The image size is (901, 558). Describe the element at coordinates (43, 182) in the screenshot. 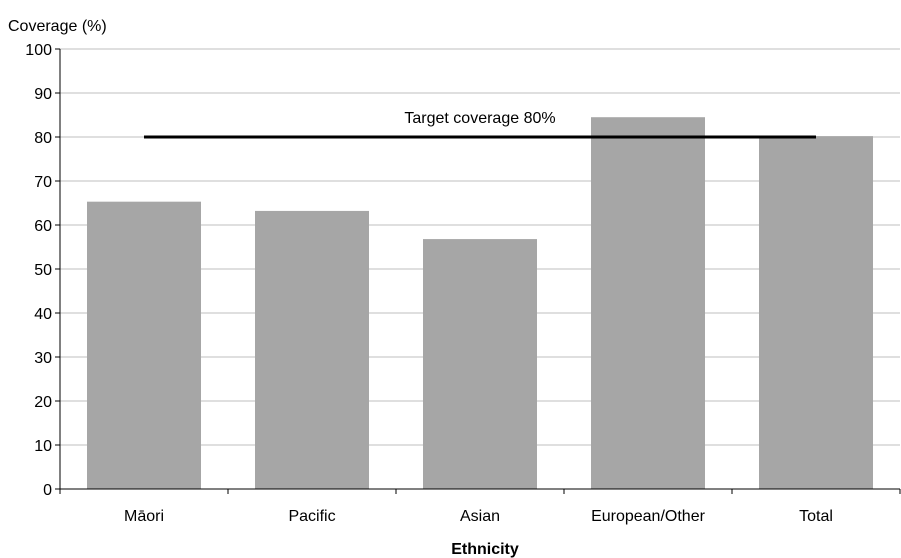

I see `y-tick-label: 70` at that location.